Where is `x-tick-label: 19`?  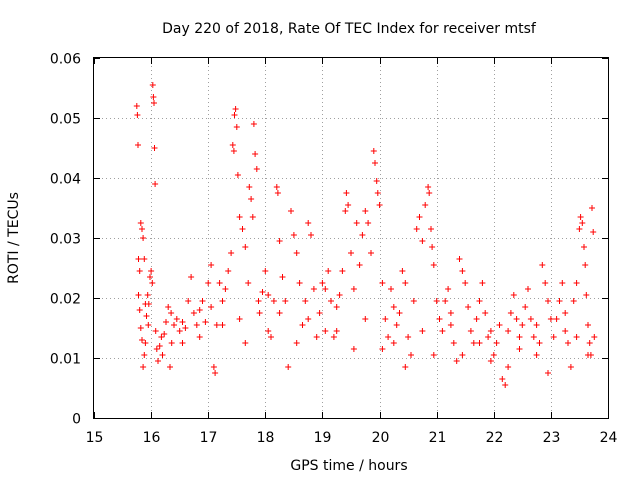
x-tick-label: 19 is located at coordinates (323, 438).